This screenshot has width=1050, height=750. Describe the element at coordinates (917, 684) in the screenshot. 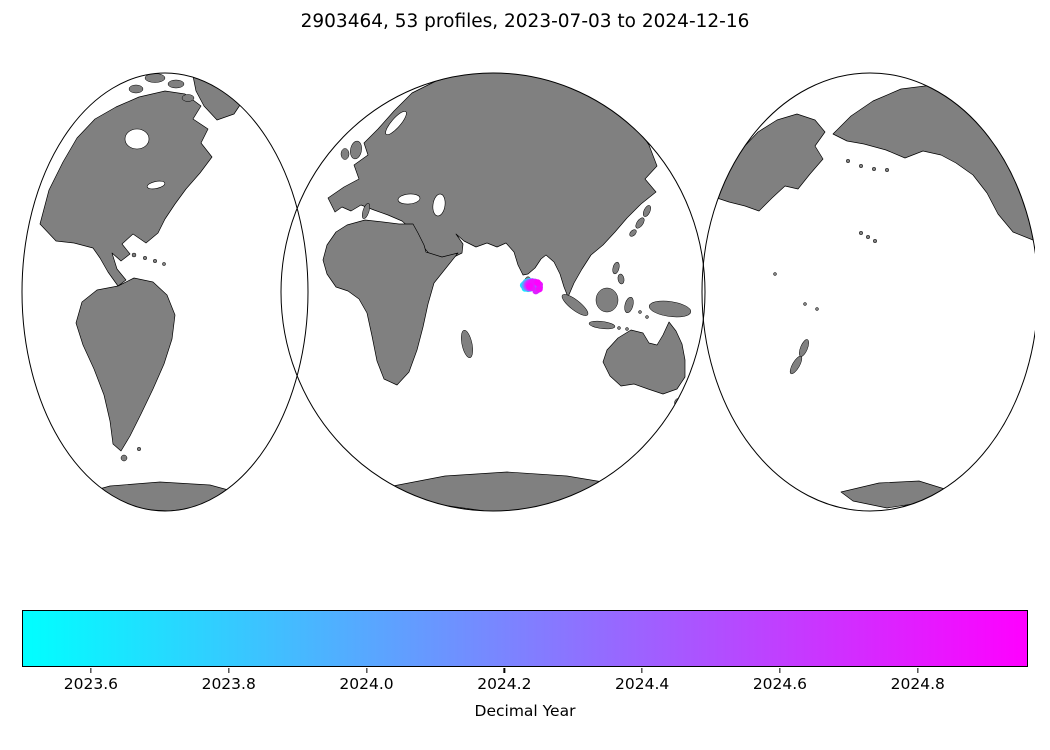

I see `colorbar-tick-label: 2024.8` at that location.